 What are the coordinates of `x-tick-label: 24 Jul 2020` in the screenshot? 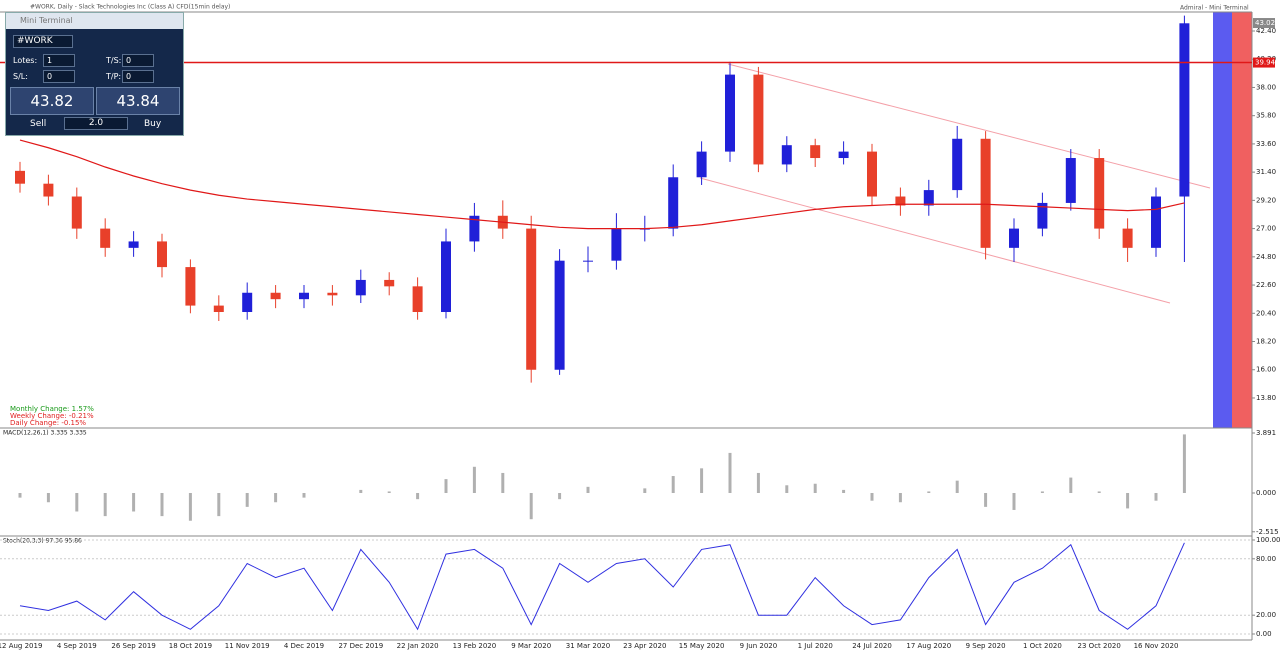 It's located at (872, 646).